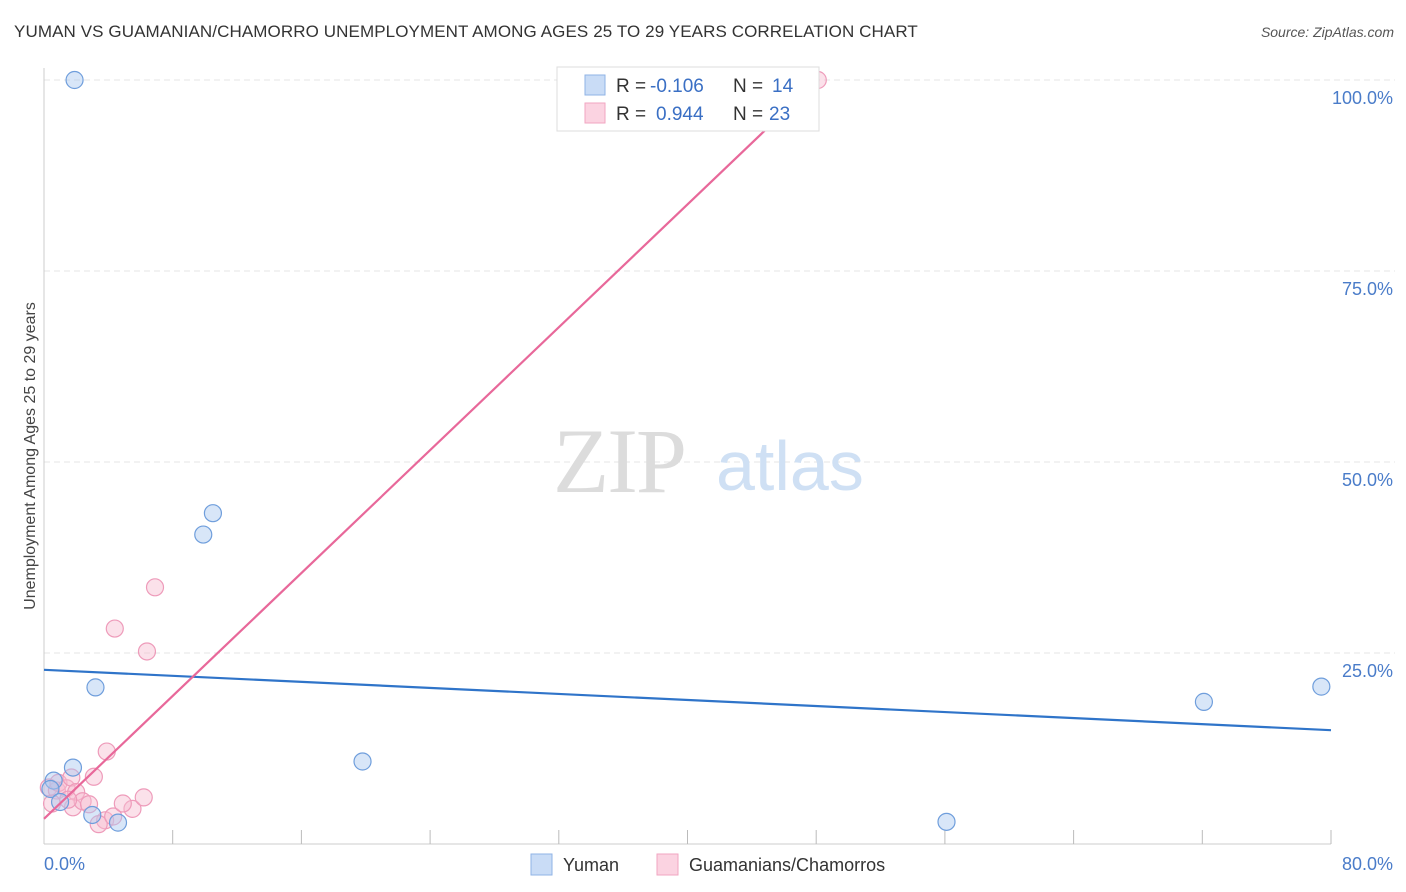  Describe the element at coordinates (708, 461) in the screenshot. I see `watermark: ZIP atlas` at that location.